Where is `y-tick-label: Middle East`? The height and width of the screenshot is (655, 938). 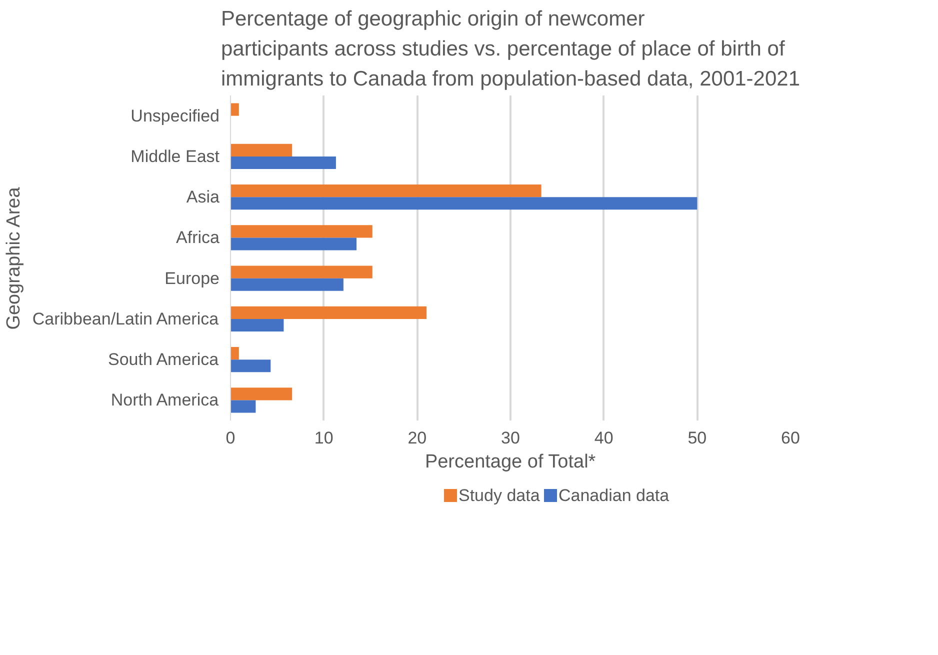
y-tick-label: Middle East is located at coordinates (175, 156).